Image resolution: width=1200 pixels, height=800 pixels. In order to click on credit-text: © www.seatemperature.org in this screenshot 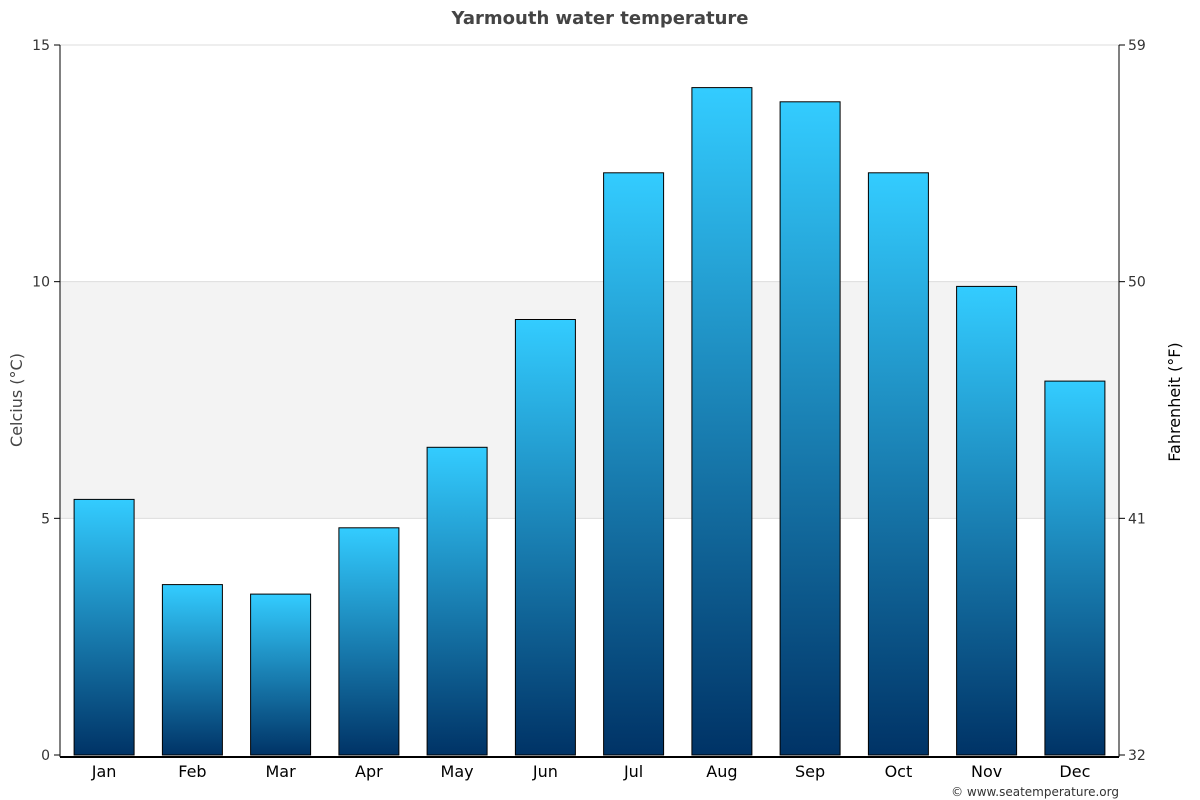, I will do `click(1035, 792)`.